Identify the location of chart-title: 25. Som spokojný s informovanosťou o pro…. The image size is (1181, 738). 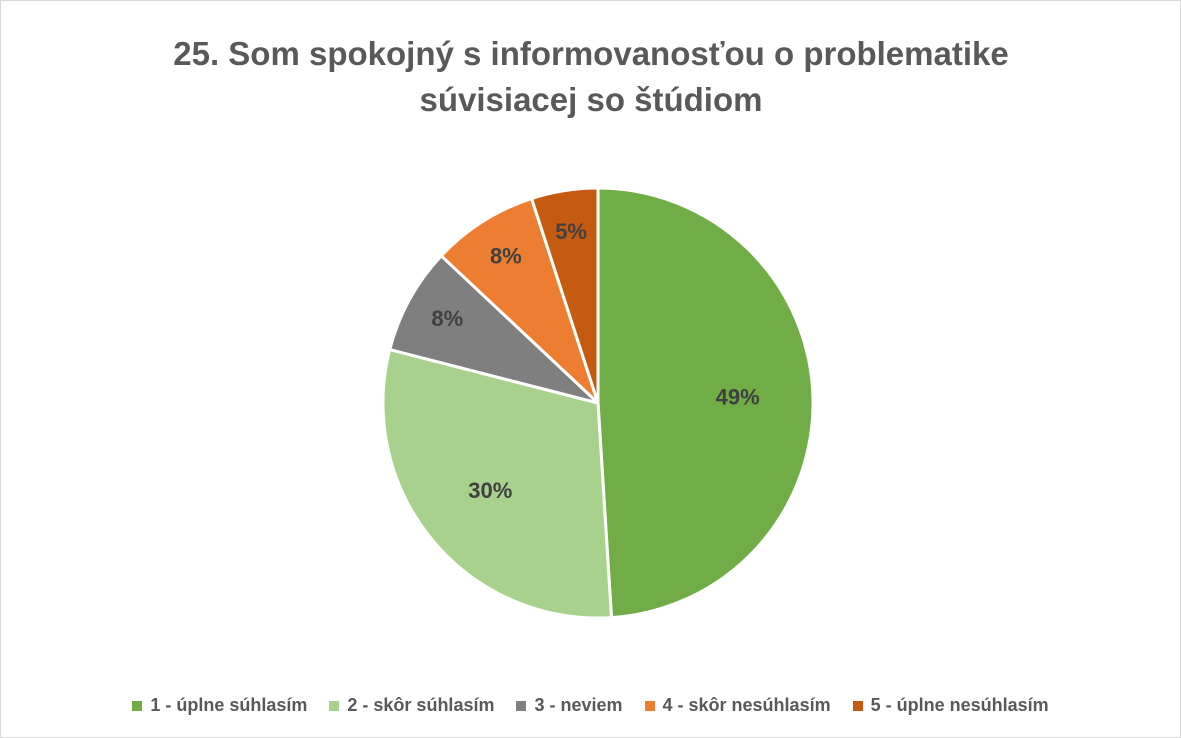
(591, 76).